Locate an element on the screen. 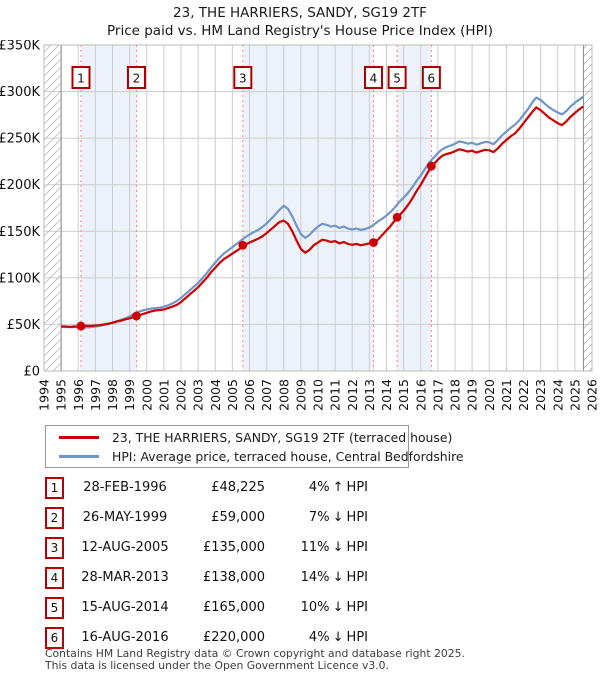 The image size is (600, 680). svg-text: 2007 is located at coordinates (266, 395).